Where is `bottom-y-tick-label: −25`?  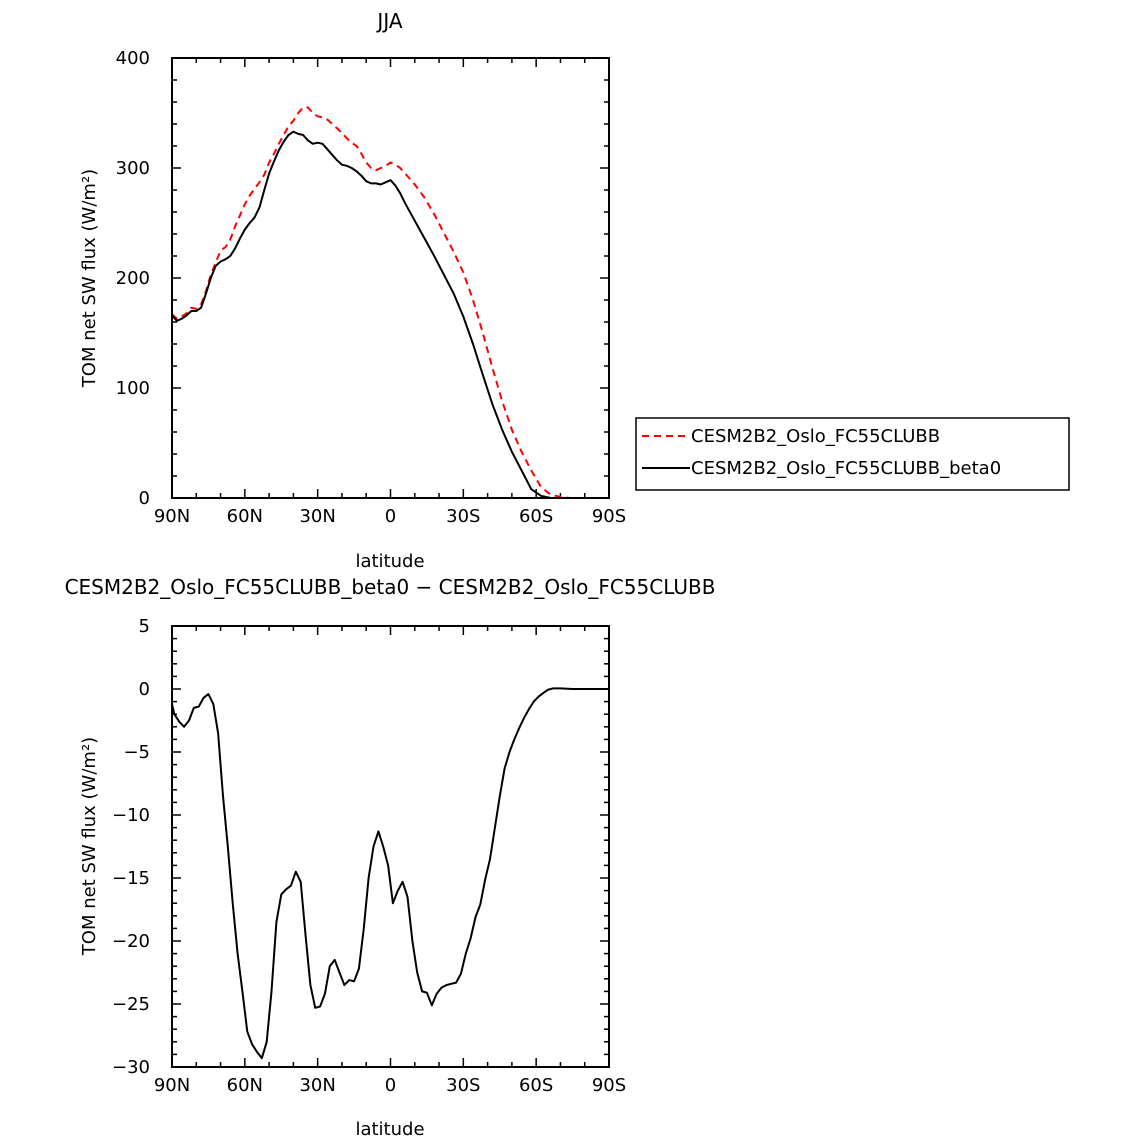
bottom-y-tick-label: −25 is located at coordinates (131, 1004).